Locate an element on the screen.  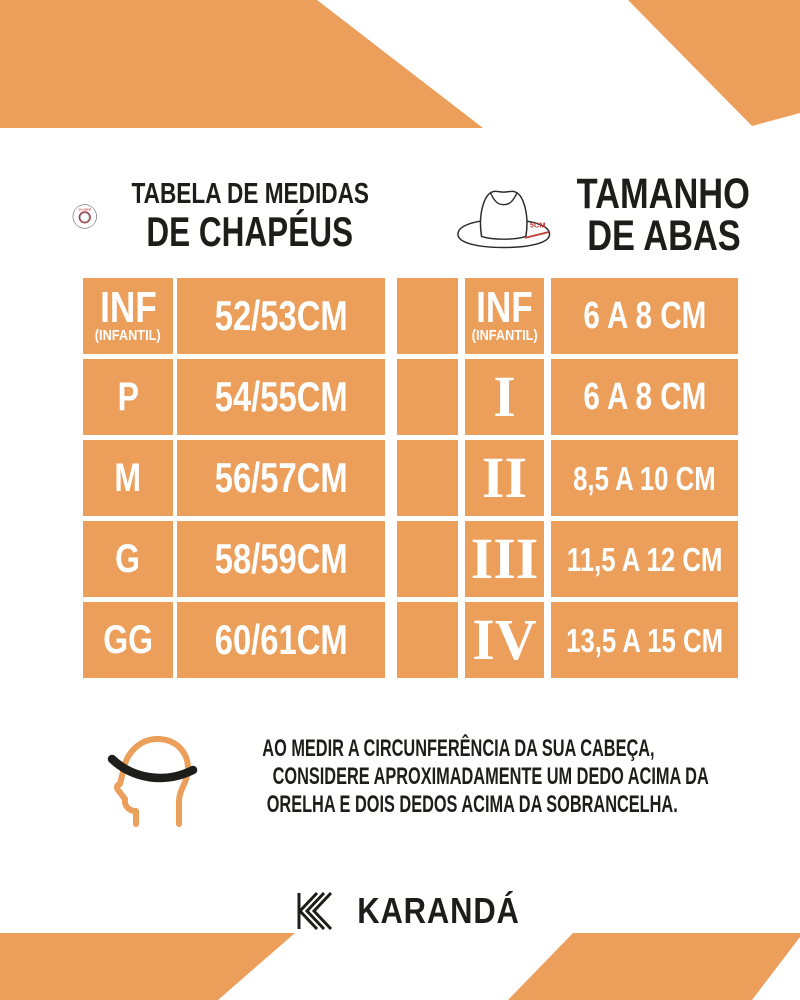
brim-label: I is located at coordinates (504, 396).